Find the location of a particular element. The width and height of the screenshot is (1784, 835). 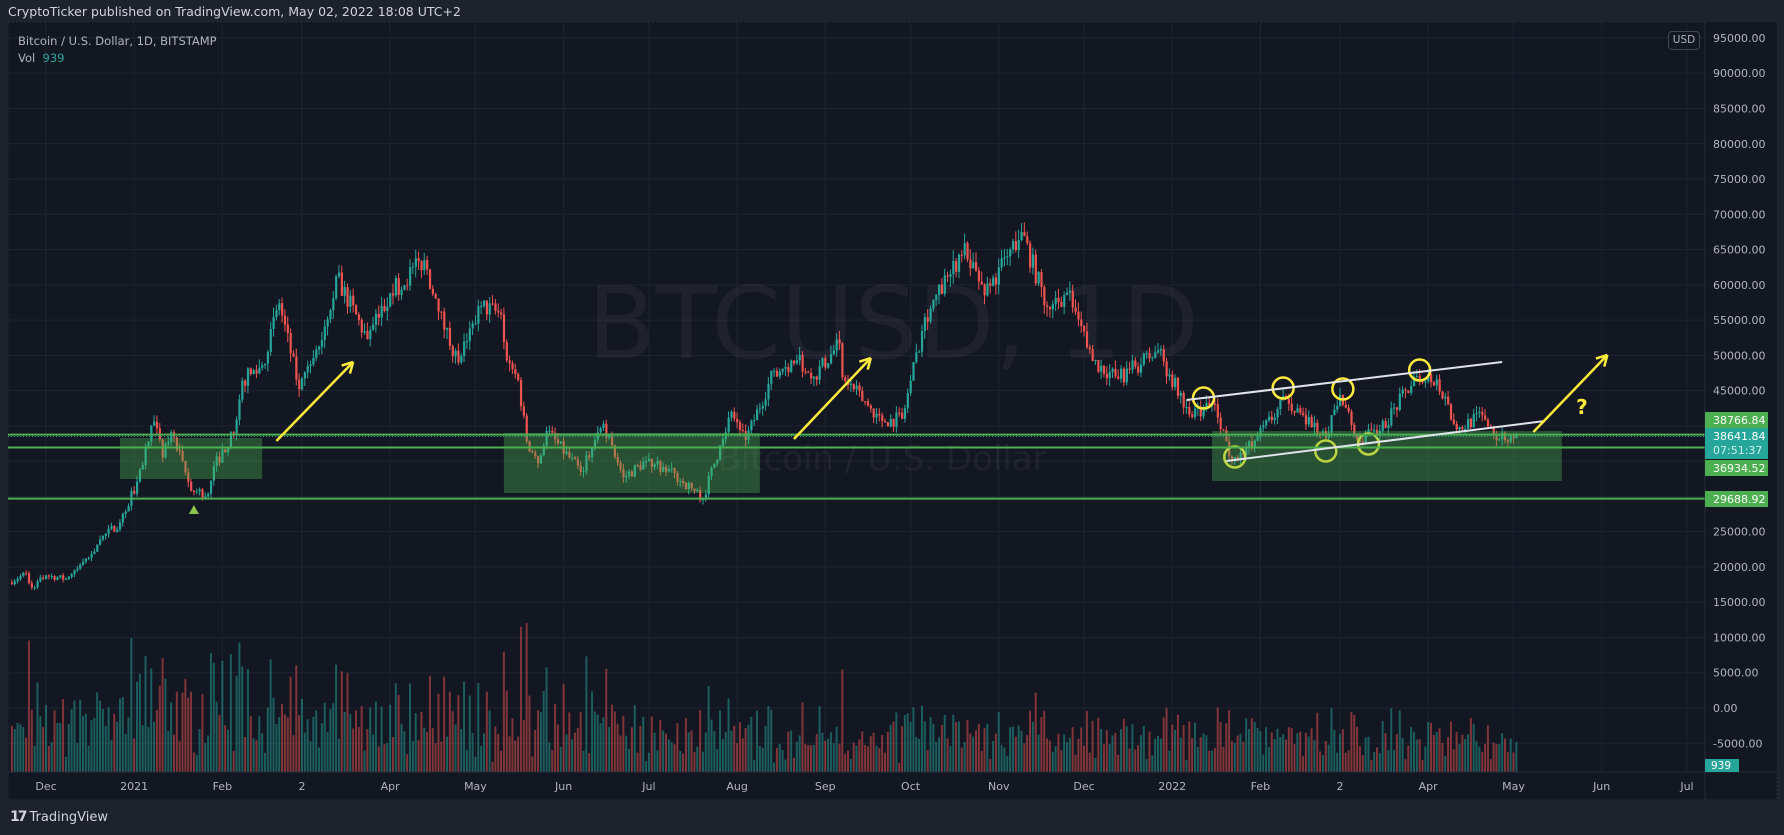

brand-name: TradingView is located at coordinates (69, 817).